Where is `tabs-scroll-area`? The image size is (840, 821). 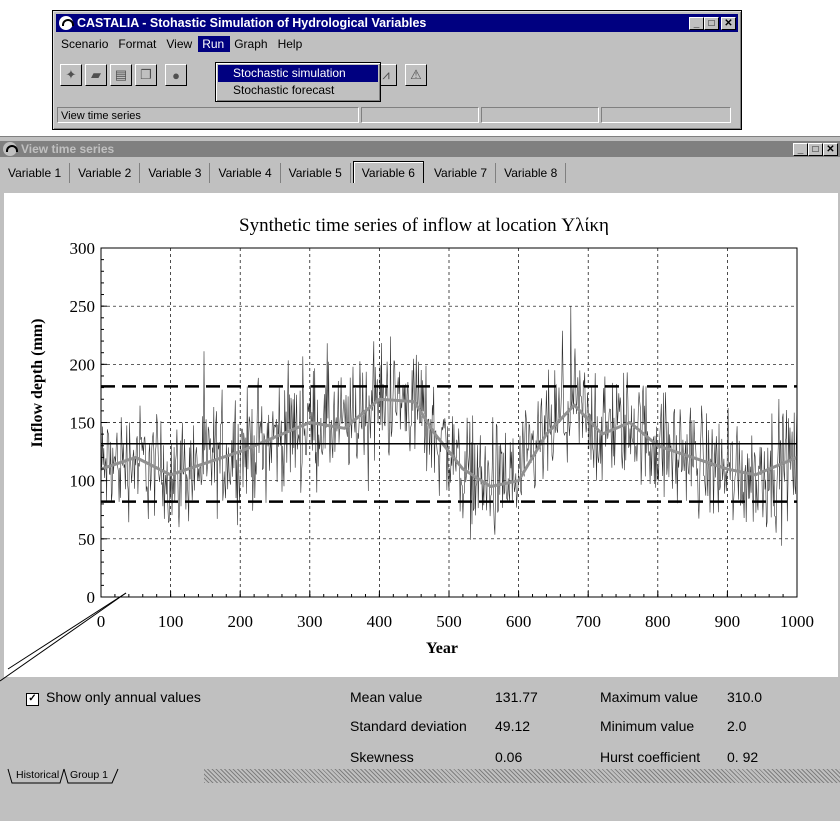 tabs-scroll-area is located at coordinates (522, 776).